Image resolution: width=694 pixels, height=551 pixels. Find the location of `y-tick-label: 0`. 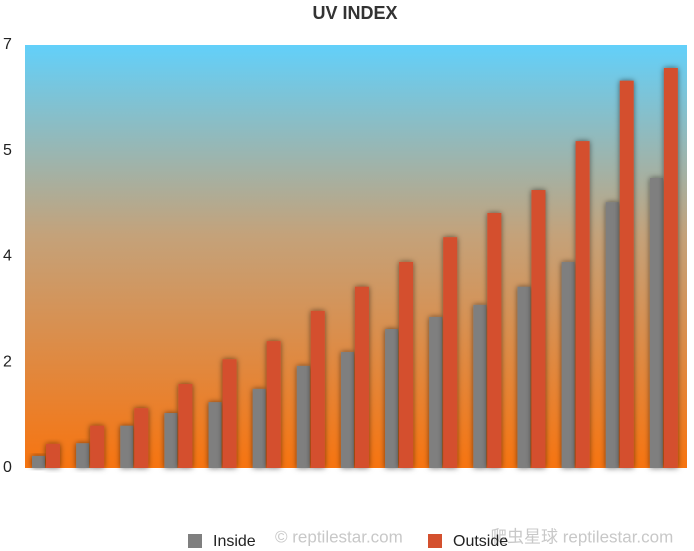

y-tick-label: 0 is located at coordinates (7, 467).